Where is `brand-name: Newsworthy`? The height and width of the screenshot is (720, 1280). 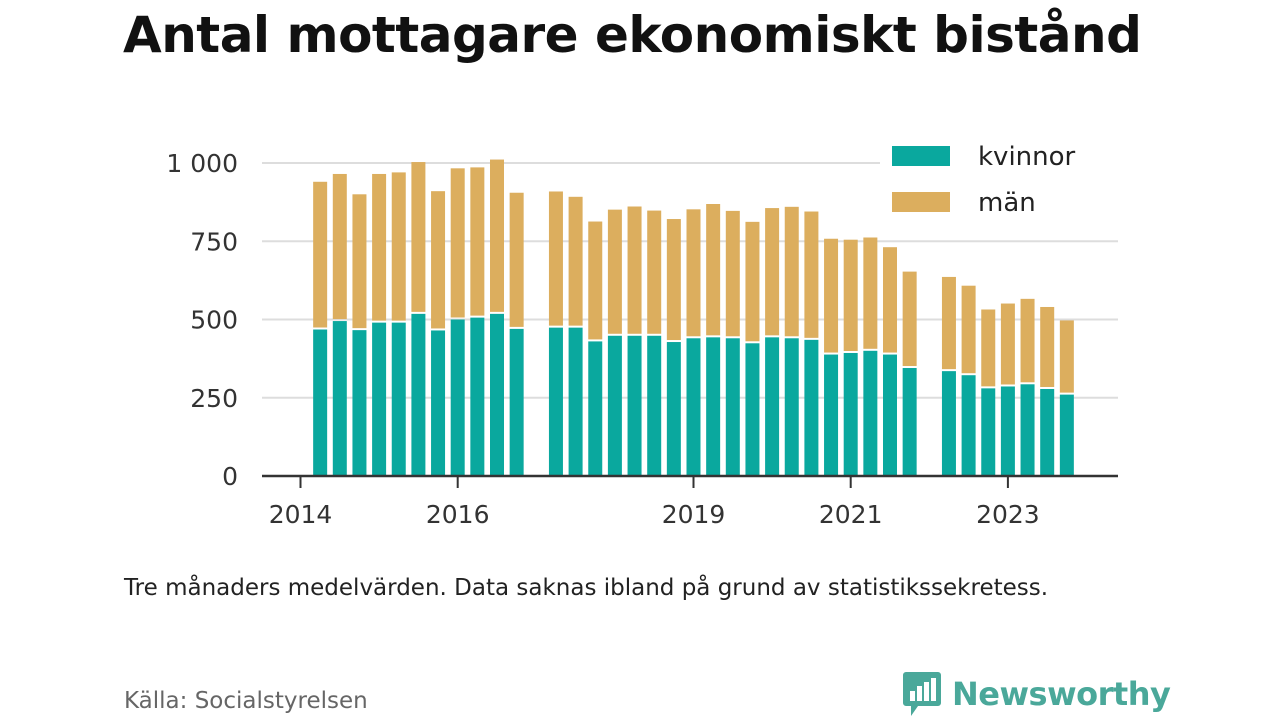 brand-name: Newsworthy is located at coordinates (1061, 694).